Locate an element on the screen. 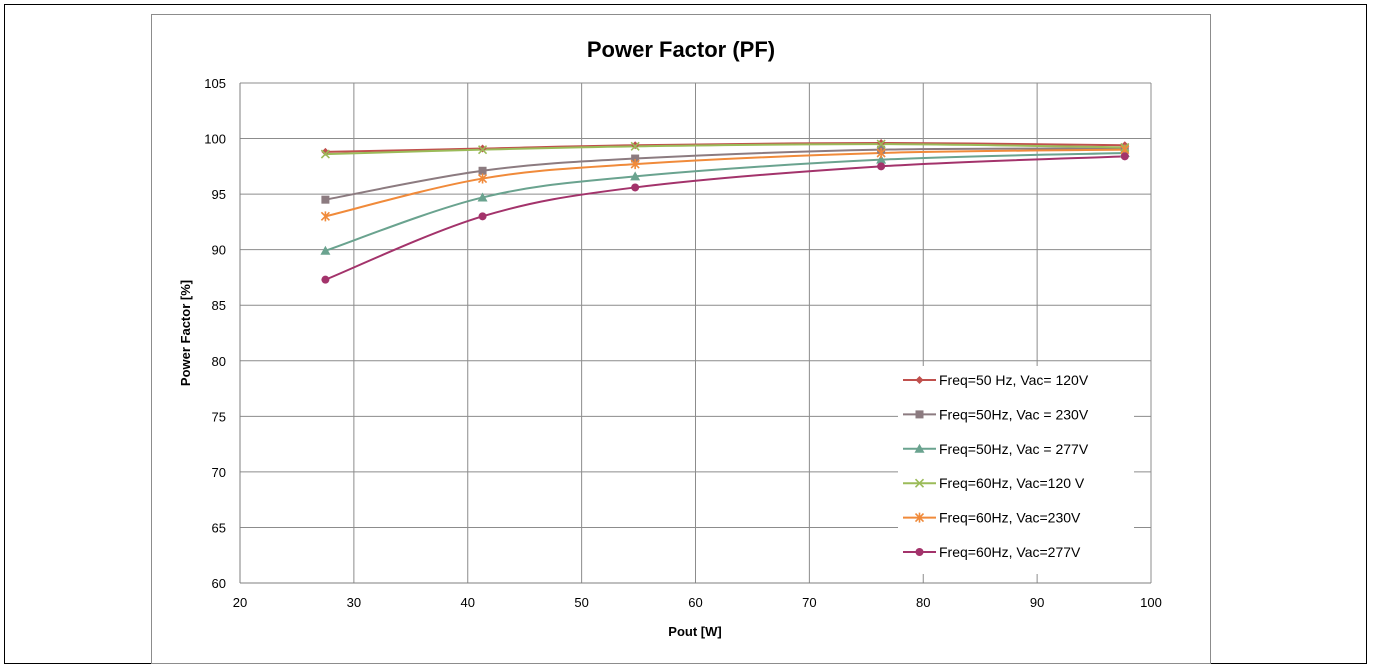 The height and width of the screenshot is (664, 1373). y-tick-label: 65 is located at coordinates (219, 527).